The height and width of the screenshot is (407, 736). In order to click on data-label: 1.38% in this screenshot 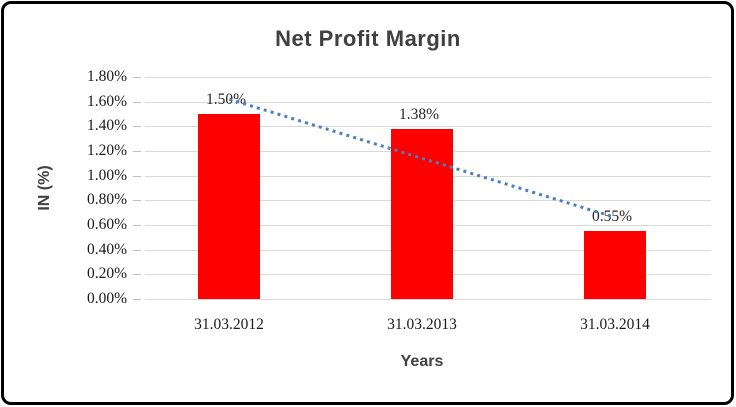, I will do `click(419, 114)`.